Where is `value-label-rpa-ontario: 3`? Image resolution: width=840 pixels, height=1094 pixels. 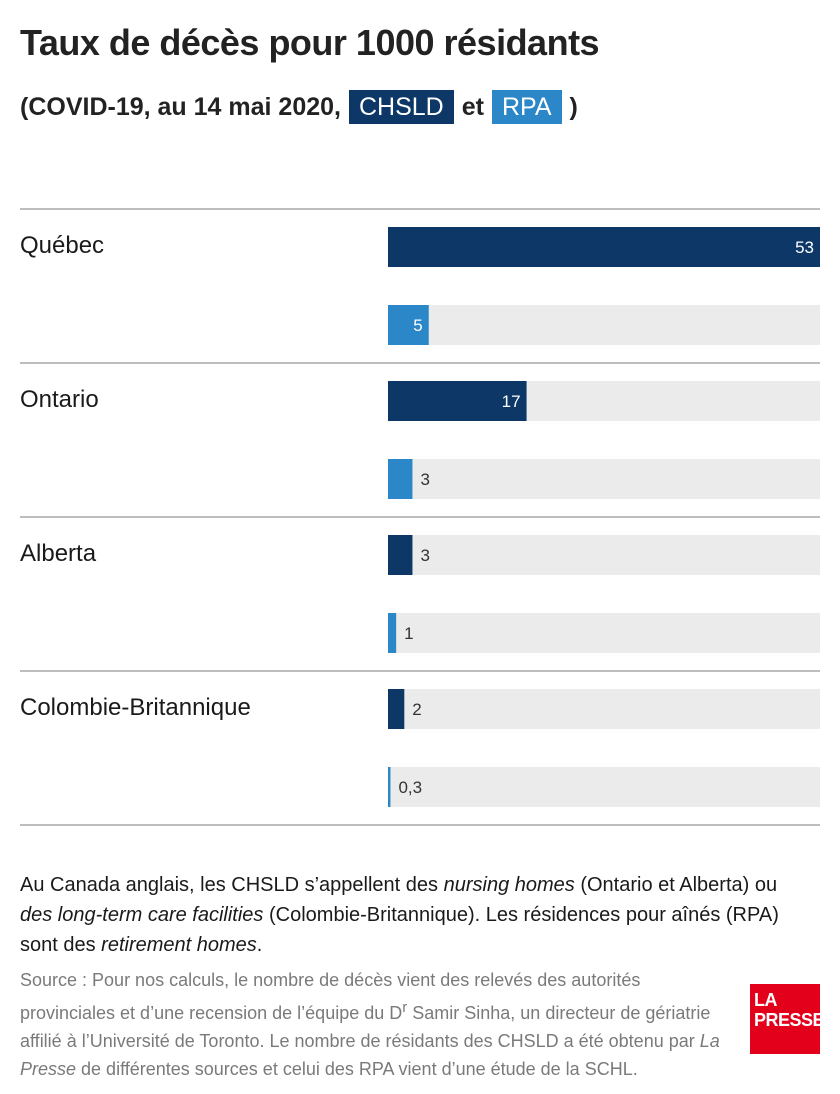
value-label-rpa-ontario: 3 is located at coordinates (424, 479).